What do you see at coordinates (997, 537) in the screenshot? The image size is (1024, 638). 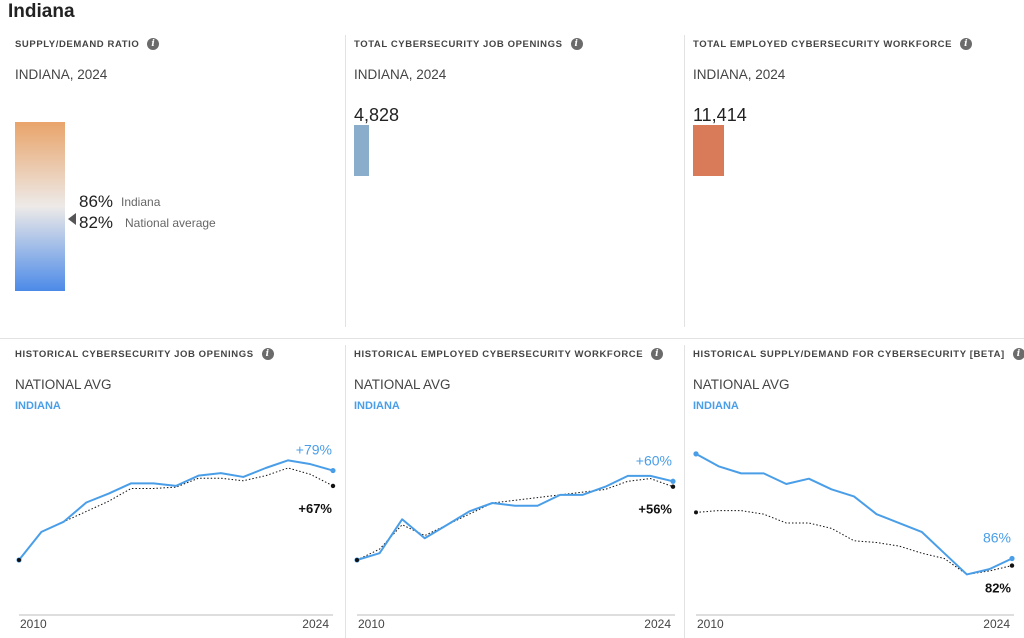 I see `state-change-label: 86%` at bounding box center [997, 537].